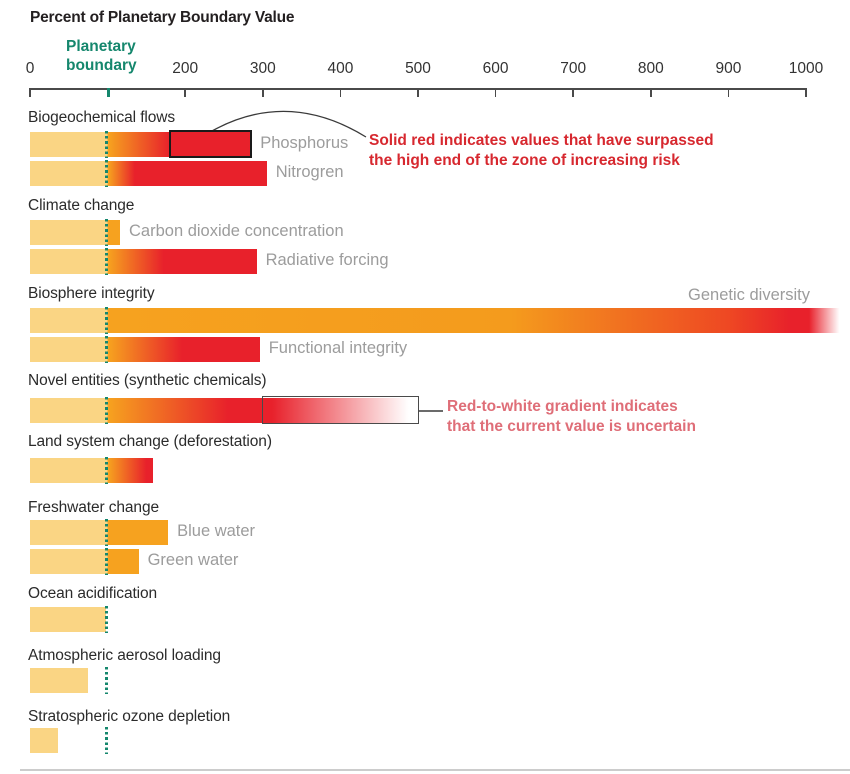 This screenshot has height=774, width=850. I want to click on axis-tick-label: 1000, so click(806, 68).